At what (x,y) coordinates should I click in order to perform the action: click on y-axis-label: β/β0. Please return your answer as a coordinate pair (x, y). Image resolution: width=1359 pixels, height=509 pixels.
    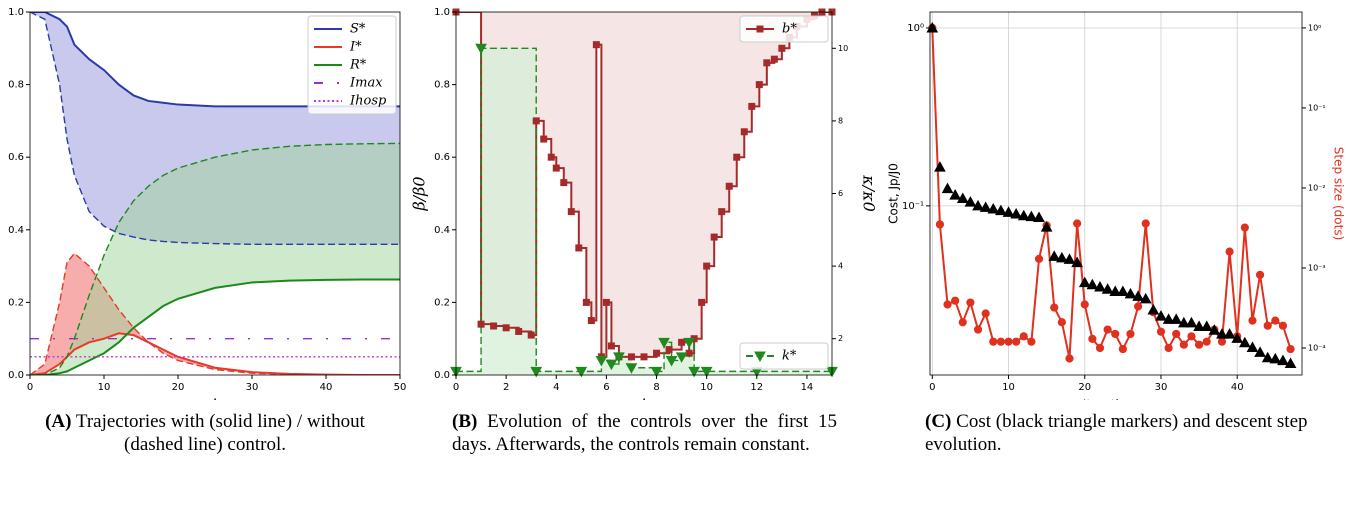
    Looking at the image, I should click on (419, 193).